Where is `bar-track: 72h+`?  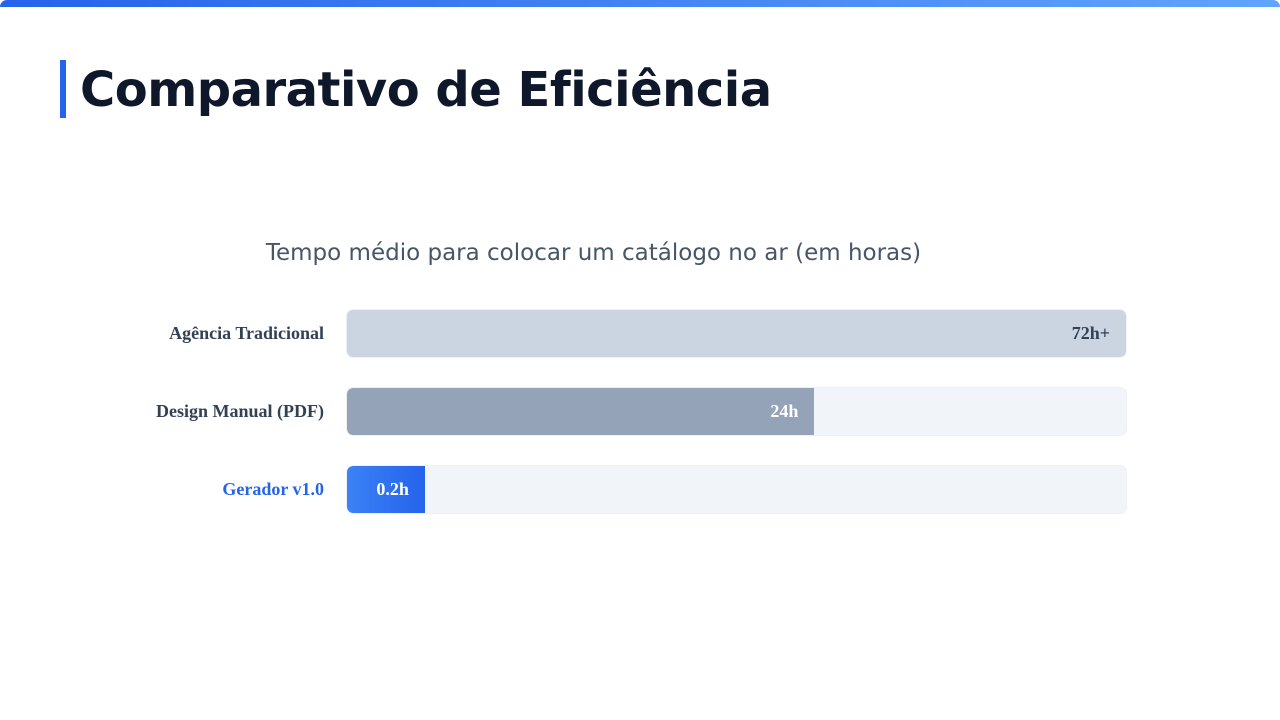
bar-track: 72h+ is located at coordinates (736, 333).